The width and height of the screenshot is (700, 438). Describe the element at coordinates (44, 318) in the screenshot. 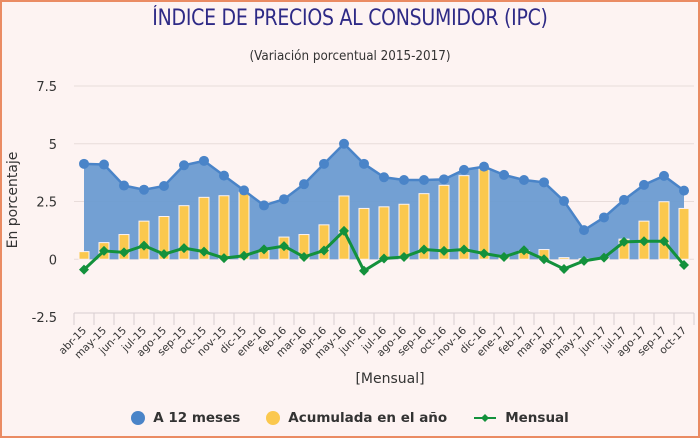

I see `y-tick-label: -2.5` at that location.